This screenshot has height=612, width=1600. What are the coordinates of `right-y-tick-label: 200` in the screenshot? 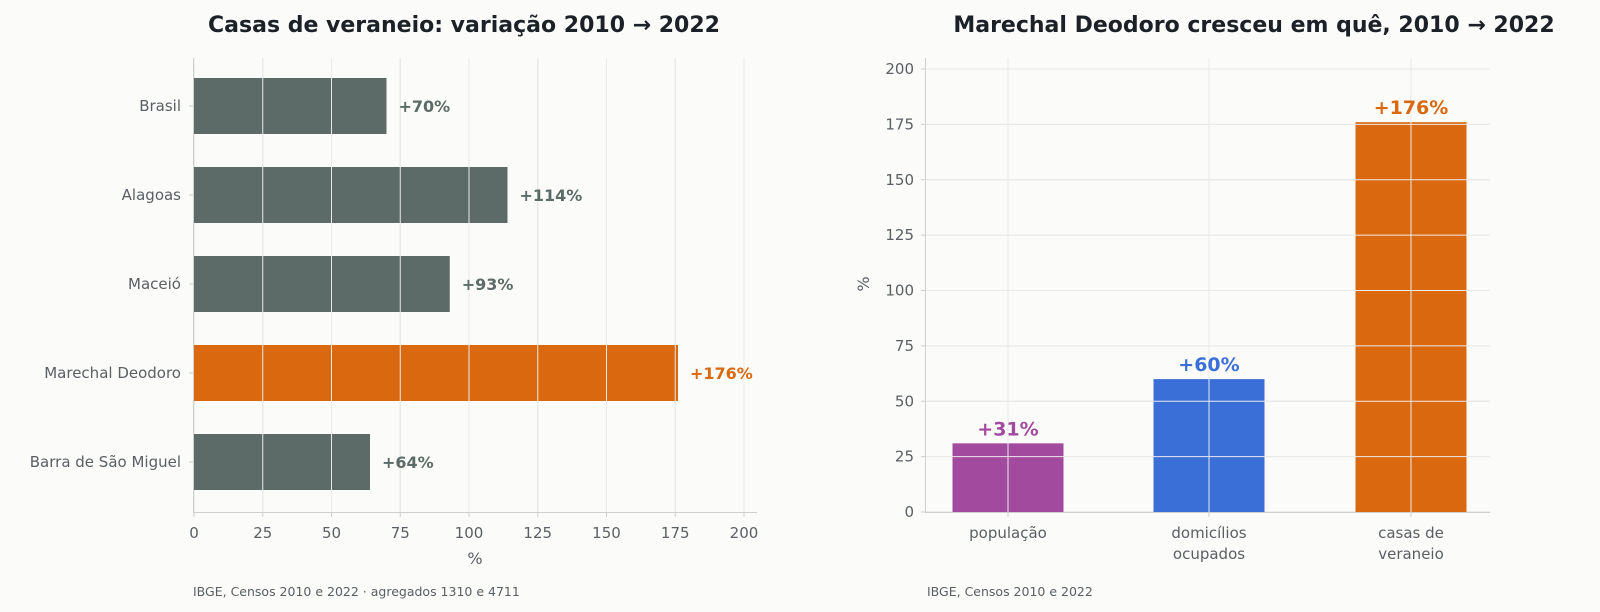 It's located at (899, 69).